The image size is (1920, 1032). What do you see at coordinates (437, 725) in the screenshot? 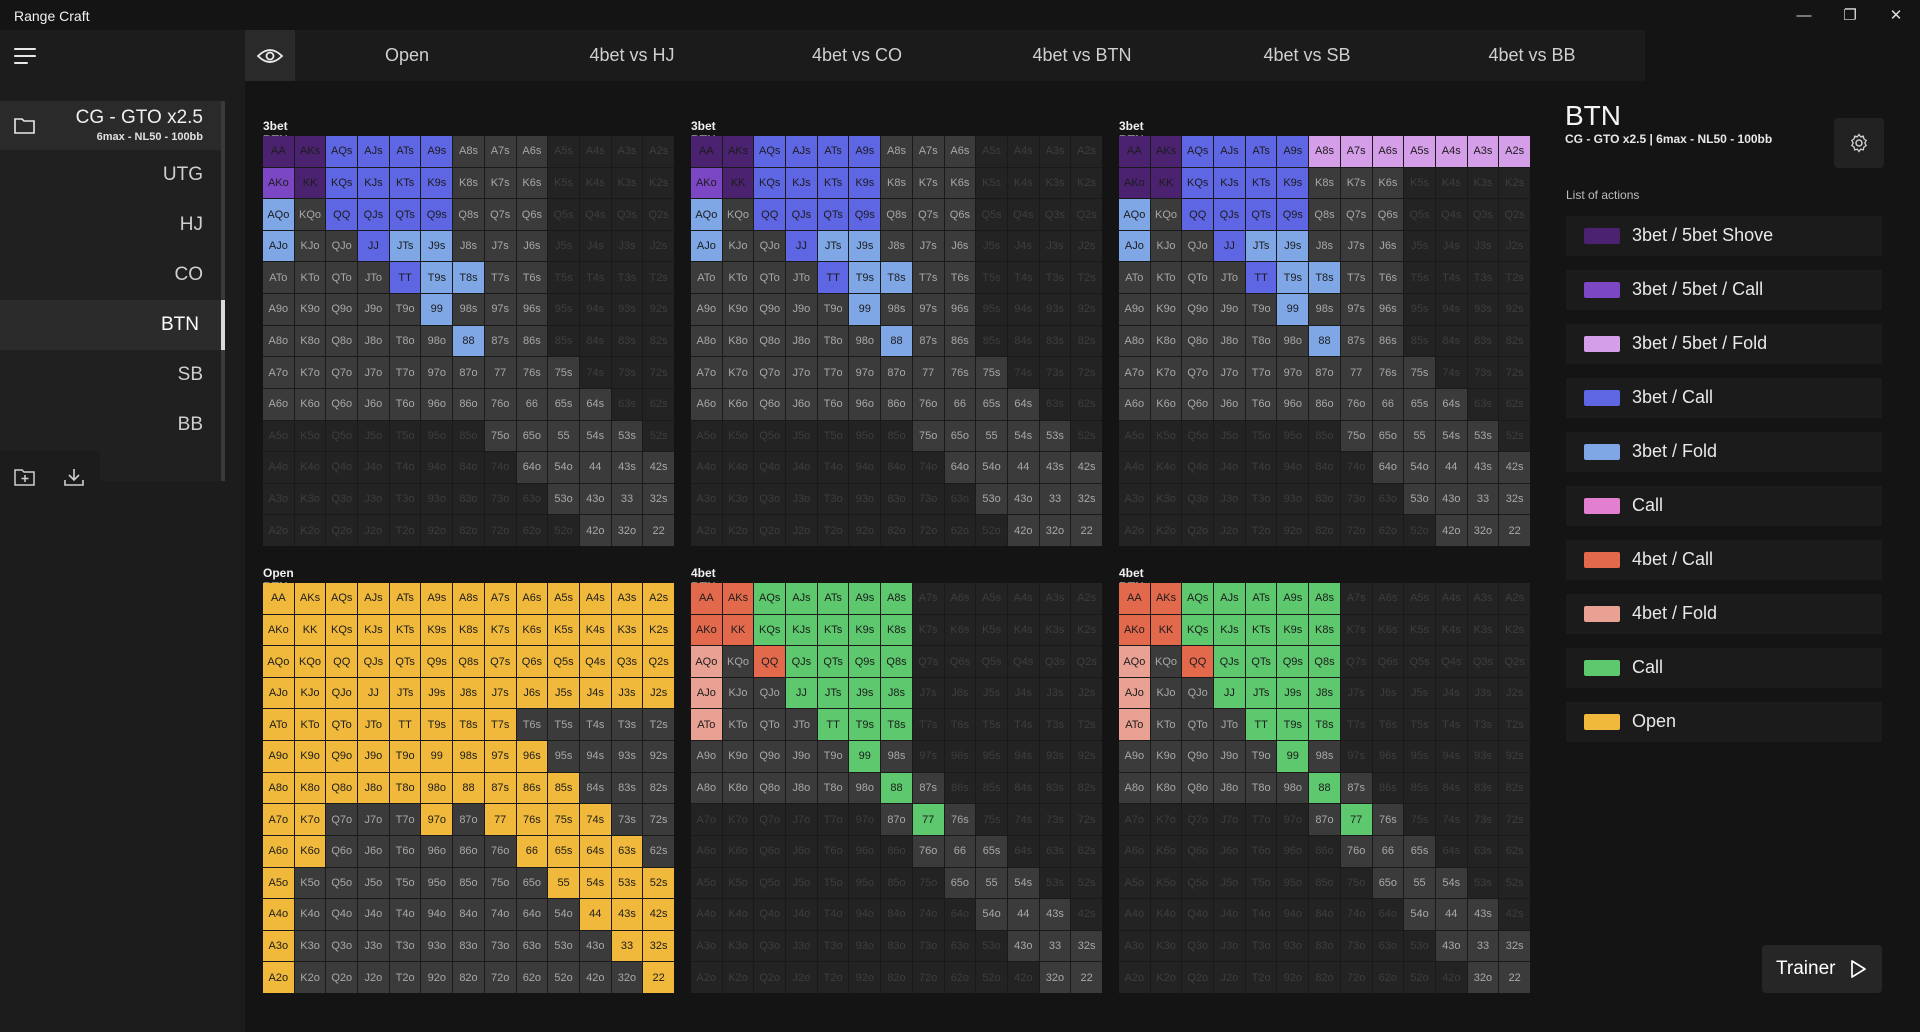
I see `hand-cell: T9s` at bounding box center [437, 725].